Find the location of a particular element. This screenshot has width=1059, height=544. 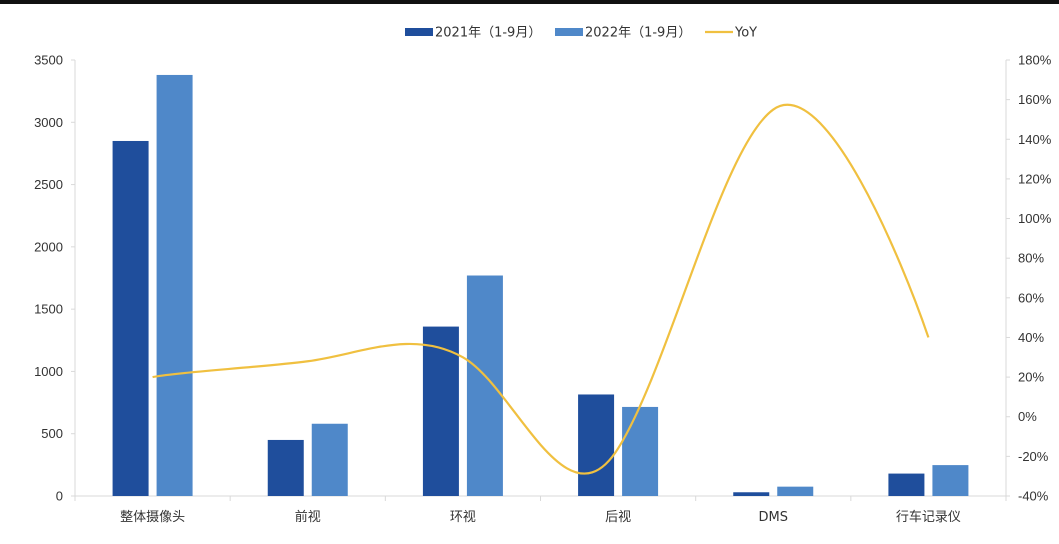

left-tick-label: 2000 is located at coordinates (48, 246).